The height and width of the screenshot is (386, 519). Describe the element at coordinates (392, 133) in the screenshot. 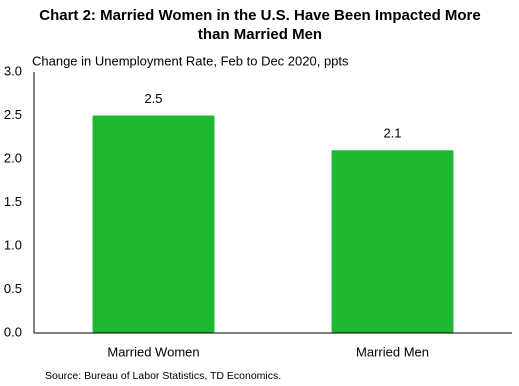

I see `data-label: 2.1` at that location.